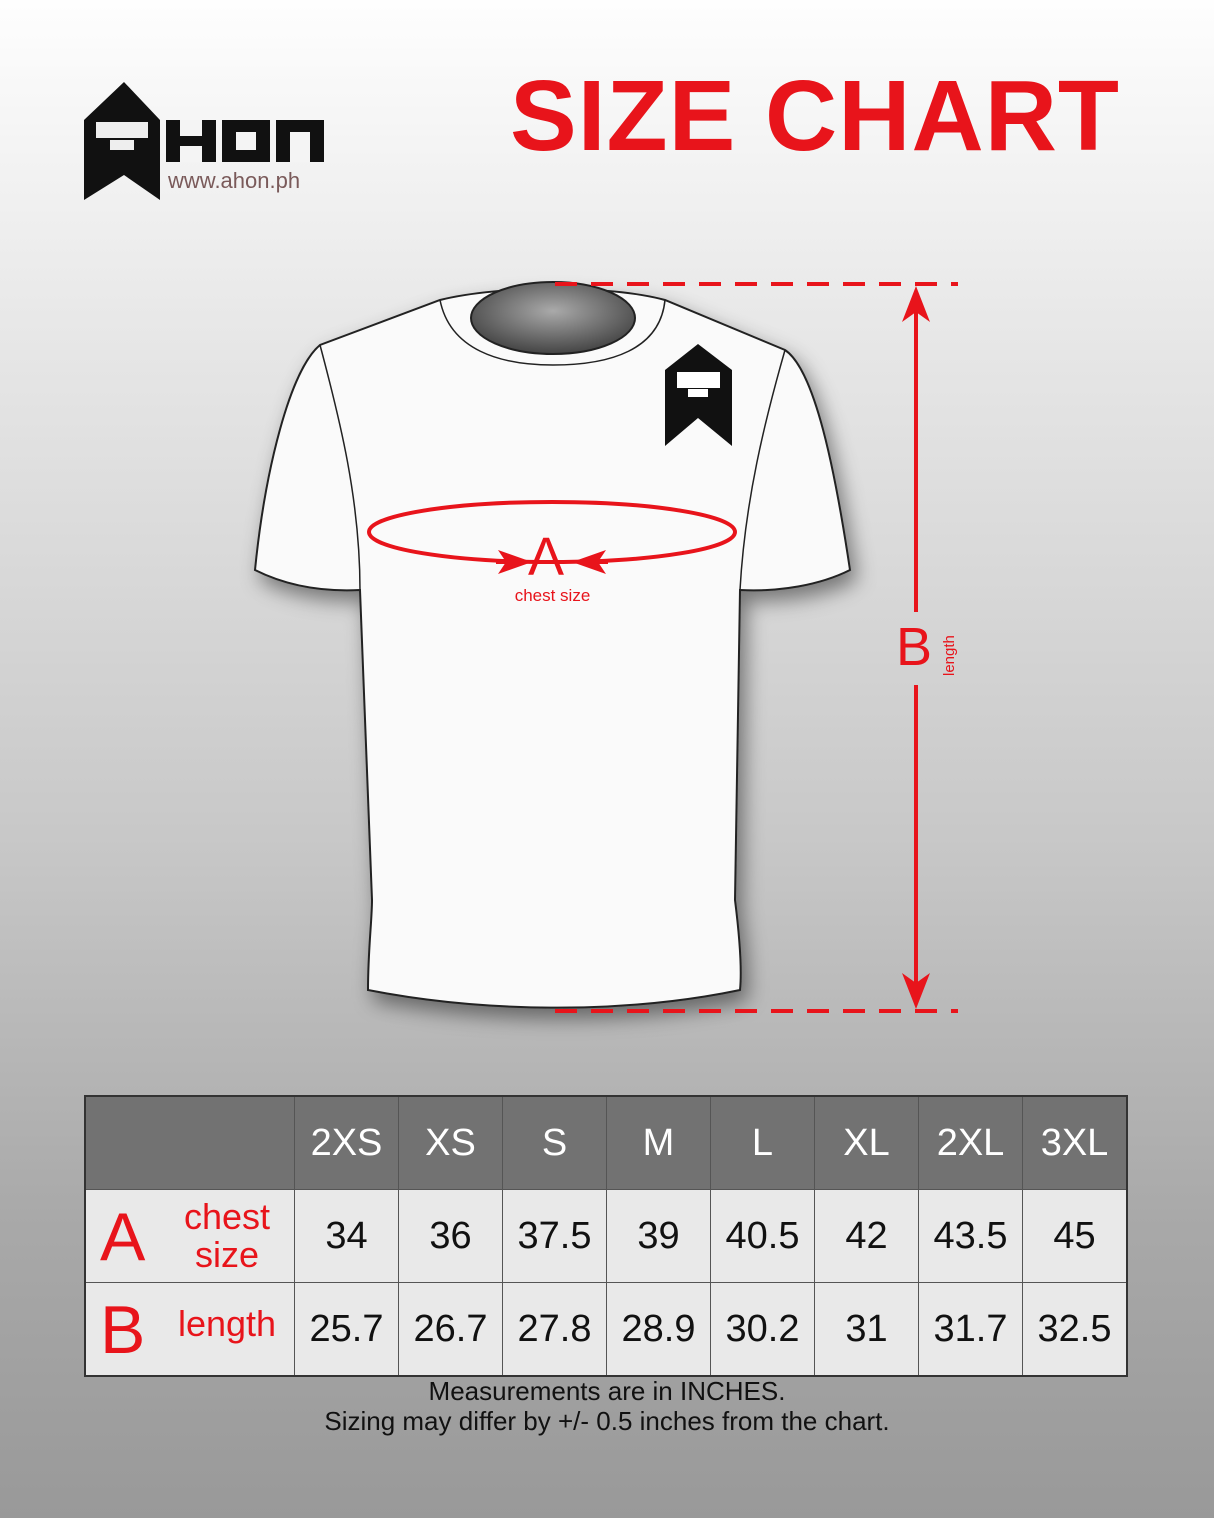 The height and width of the screenshot is (1518, 1214). Describe the element at coordinates (123, 1237) in the screenshot. I see `row-letter: A` at that location.